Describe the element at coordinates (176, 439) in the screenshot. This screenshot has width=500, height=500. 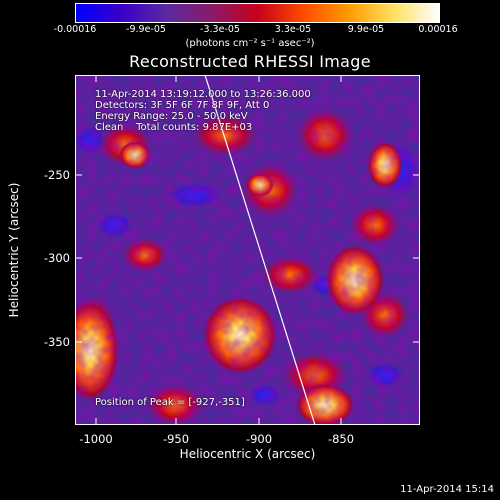
I see `x-tick-label: -950` at that location.